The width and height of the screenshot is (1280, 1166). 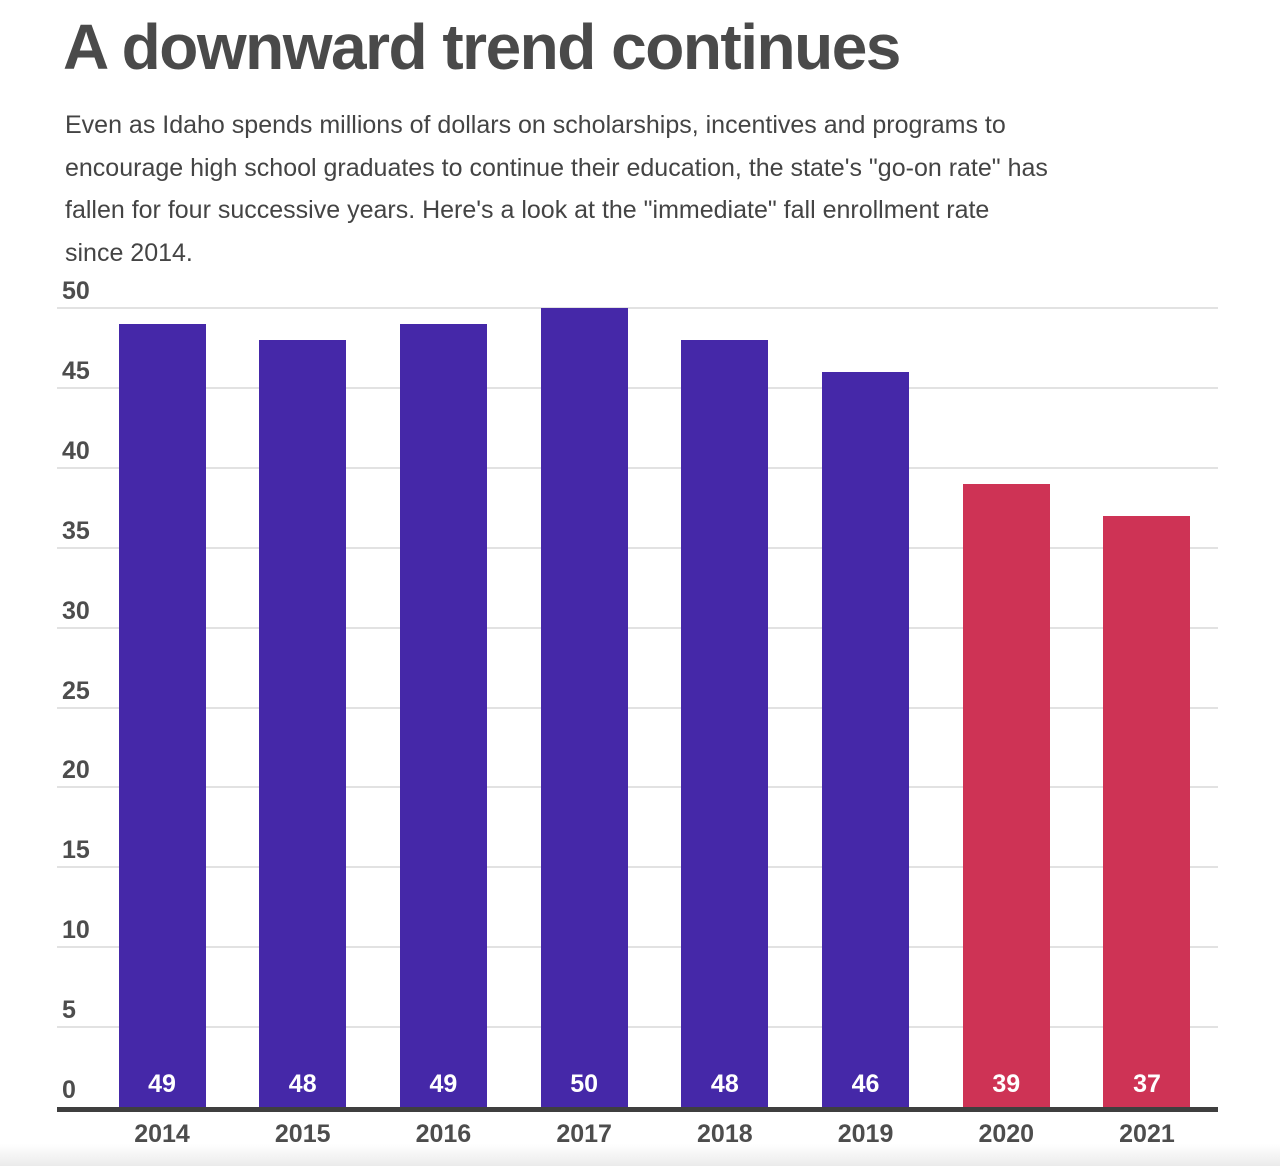 I want to click on bar-2019, so click(x=866, y=739).